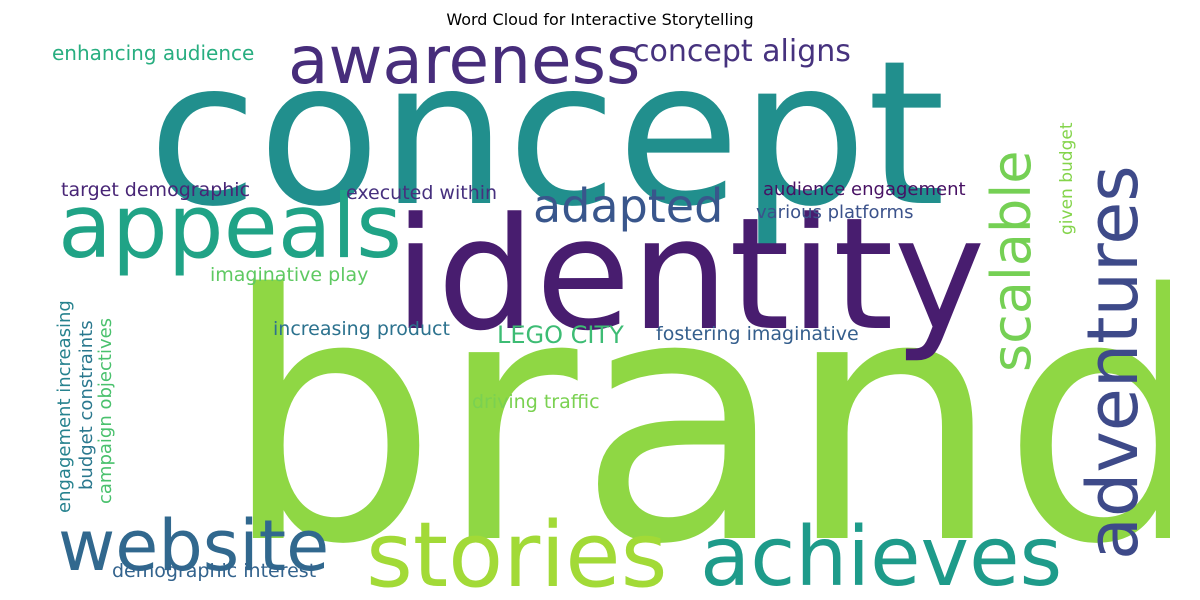 The height and width of the screenshot is (600, 1200). Describe the element at coordinates (464, 64) in the screenshot. I see `word-awareness: awareness` at that location.